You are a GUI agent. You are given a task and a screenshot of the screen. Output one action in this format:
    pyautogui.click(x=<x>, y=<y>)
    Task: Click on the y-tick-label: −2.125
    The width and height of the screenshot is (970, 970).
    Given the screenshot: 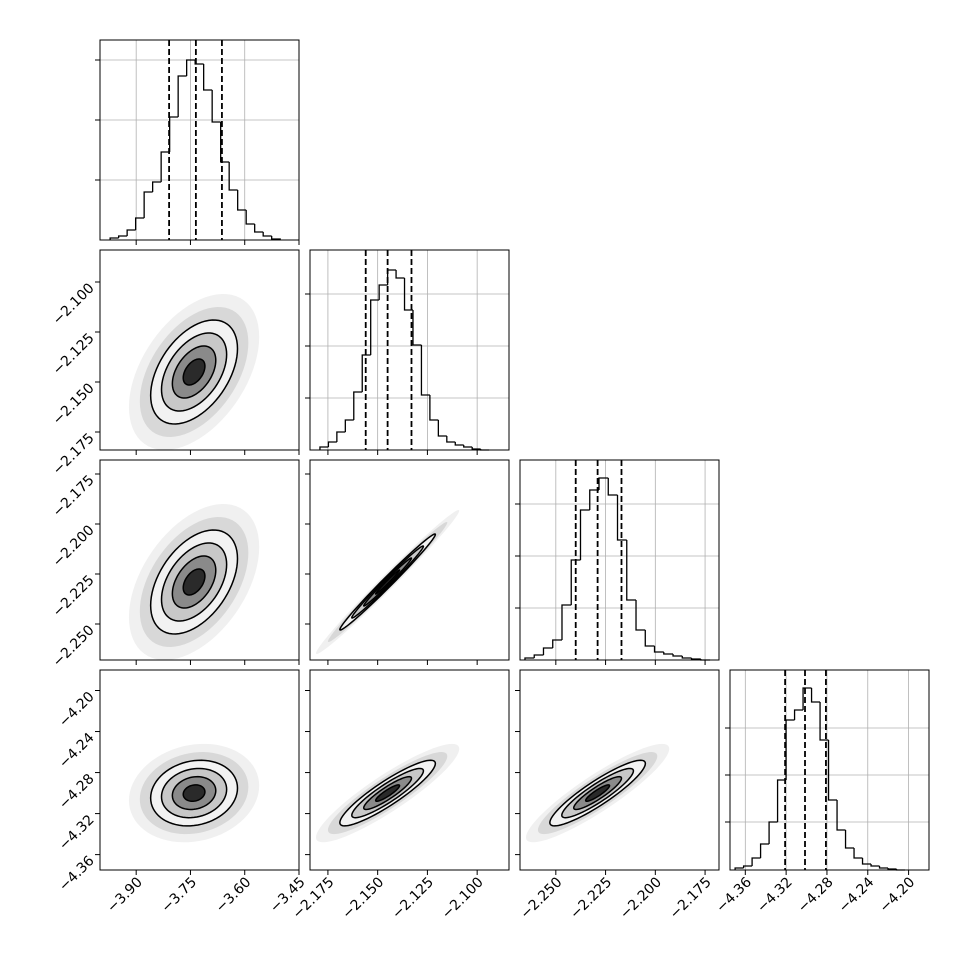 What is the action you would take?
    pyautogui.click(x=74, y=354)
    